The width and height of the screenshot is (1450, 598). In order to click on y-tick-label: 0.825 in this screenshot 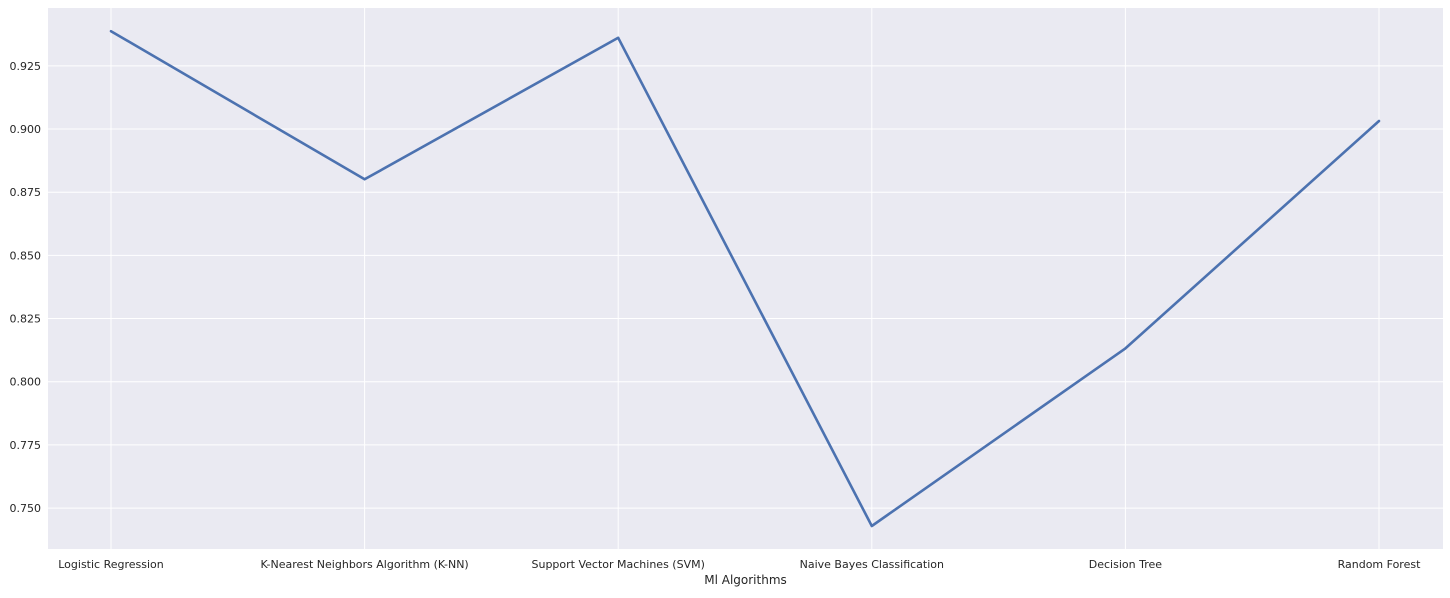, I will do `click(26, 319)`.